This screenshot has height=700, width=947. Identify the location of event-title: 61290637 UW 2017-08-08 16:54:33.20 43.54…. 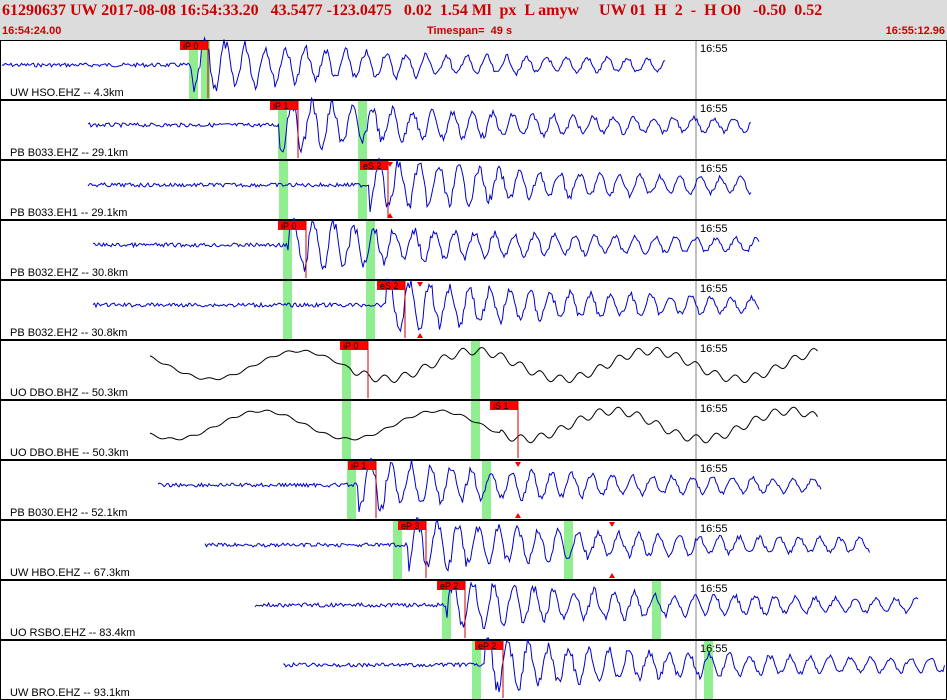
(412, 10).